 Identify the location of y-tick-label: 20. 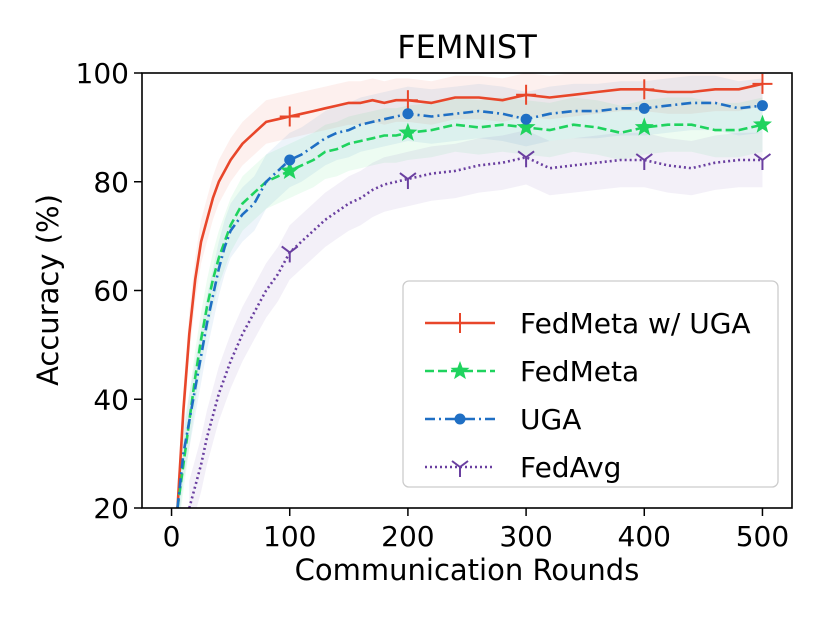
(111, 508).